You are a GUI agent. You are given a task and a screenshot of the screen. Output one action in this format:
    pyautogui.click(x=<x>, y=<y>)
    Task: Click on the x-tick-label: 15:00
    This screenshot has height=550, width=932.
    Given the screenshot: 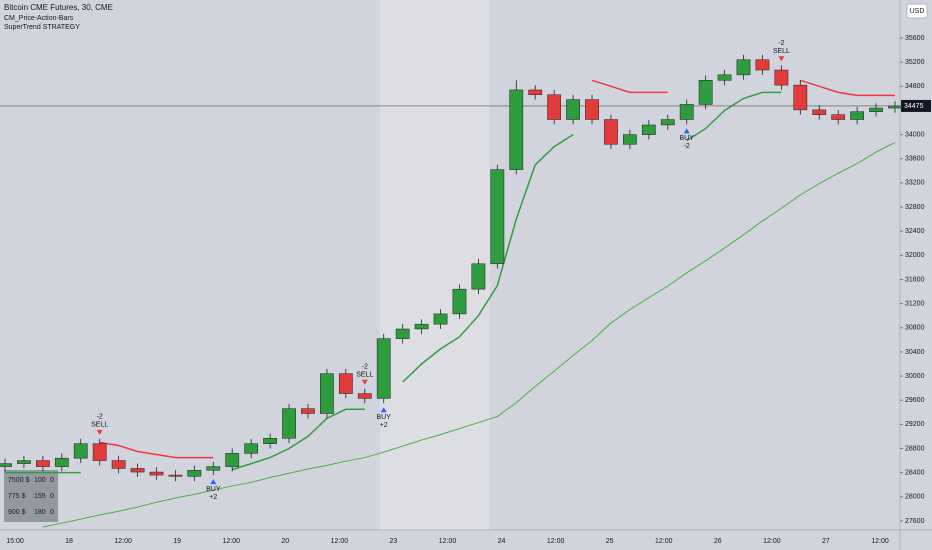 What is the action you would take?
    pyautogui.click(x=15, y=541)
    